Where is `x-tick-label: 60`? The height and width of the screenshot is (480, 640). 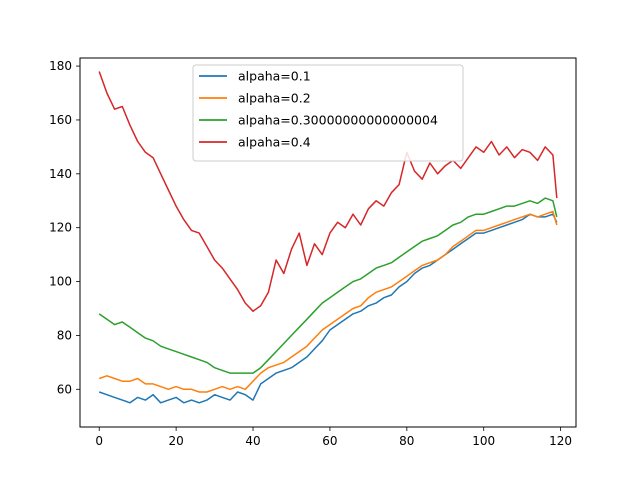
x-tick-label: 60 is located at coordinates (329, 441).